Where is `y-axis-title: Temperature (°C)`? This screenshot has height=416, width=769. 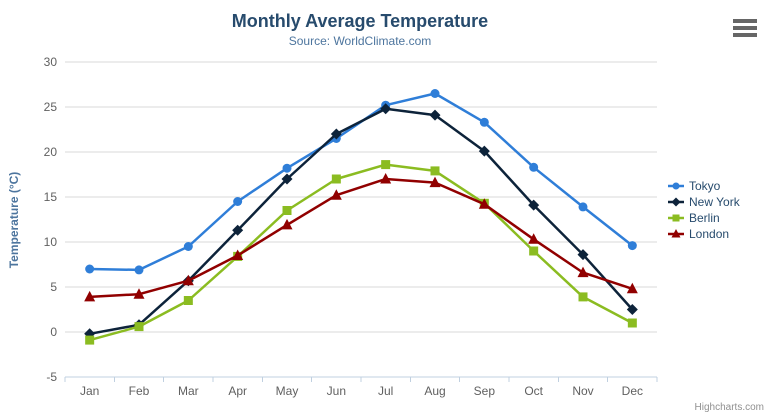
y-axis-title: Temperature (°C) is located at coordinates (14, 220).